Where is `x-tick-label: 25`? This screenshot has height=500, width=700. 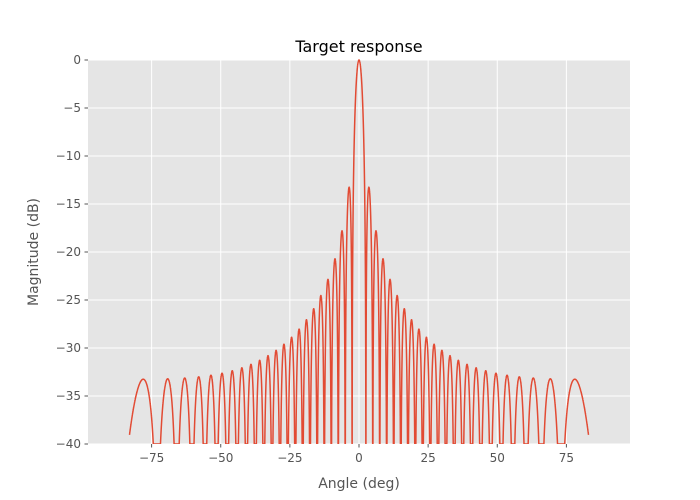
x-tick-label: 25 is located at coordinates (427, 458).